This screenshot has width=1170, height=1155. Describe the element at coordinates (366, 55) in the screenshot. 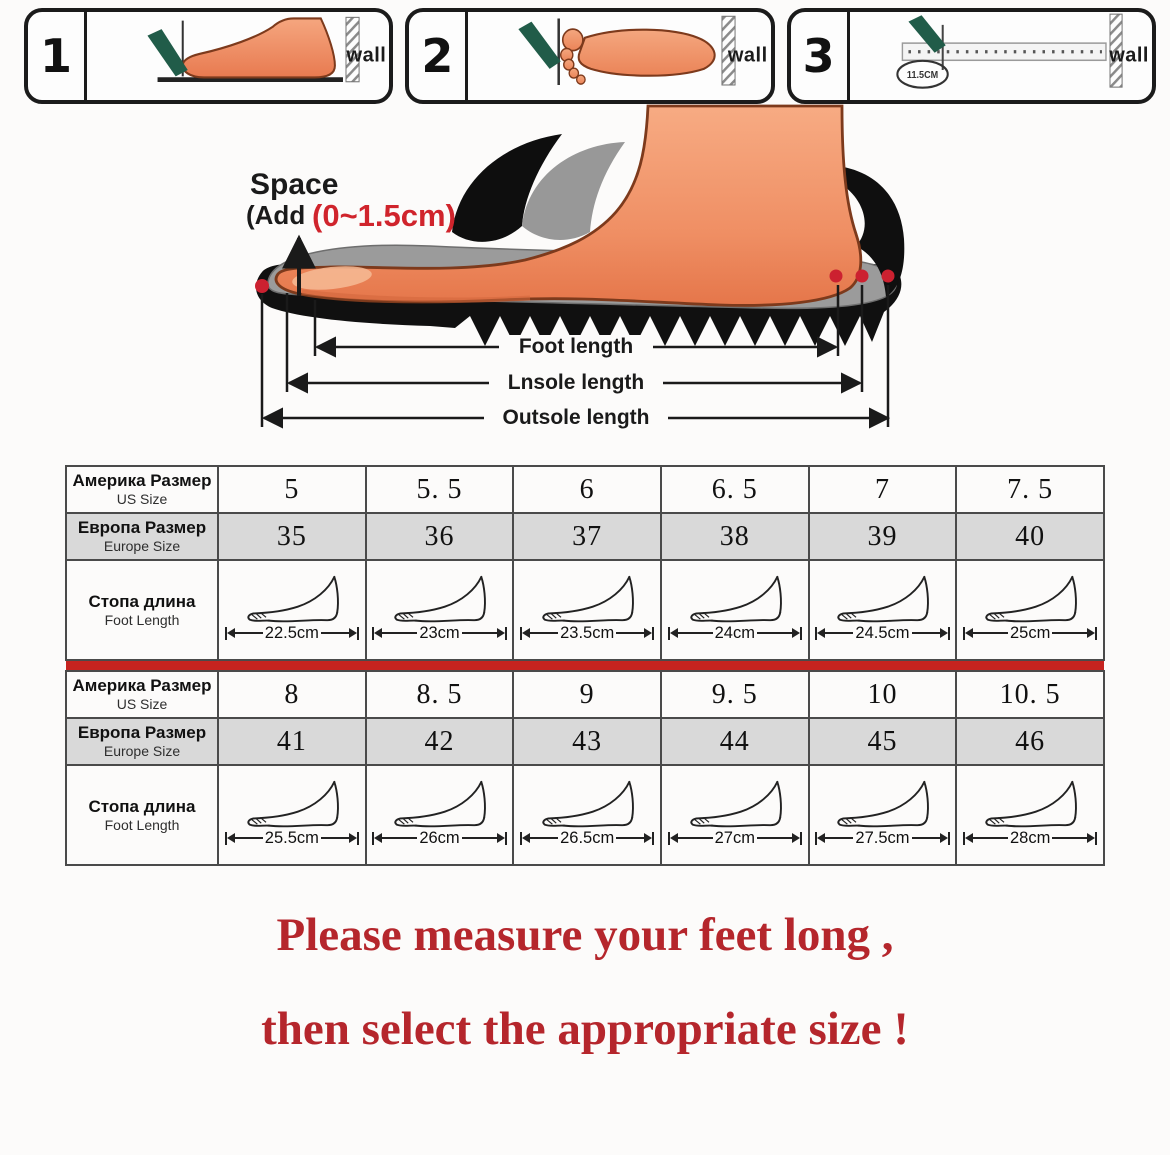

I see `panel-1-wall-label: wall` at that location.